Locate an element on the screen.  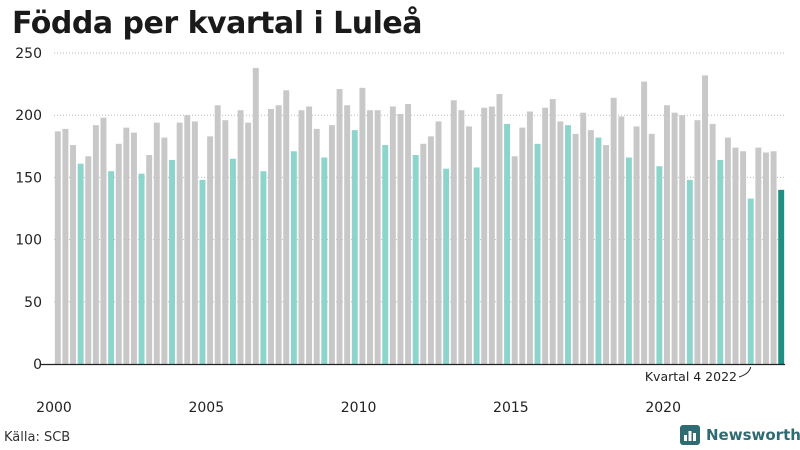
bar-2017-K1 is located at coordinates (575, 248).